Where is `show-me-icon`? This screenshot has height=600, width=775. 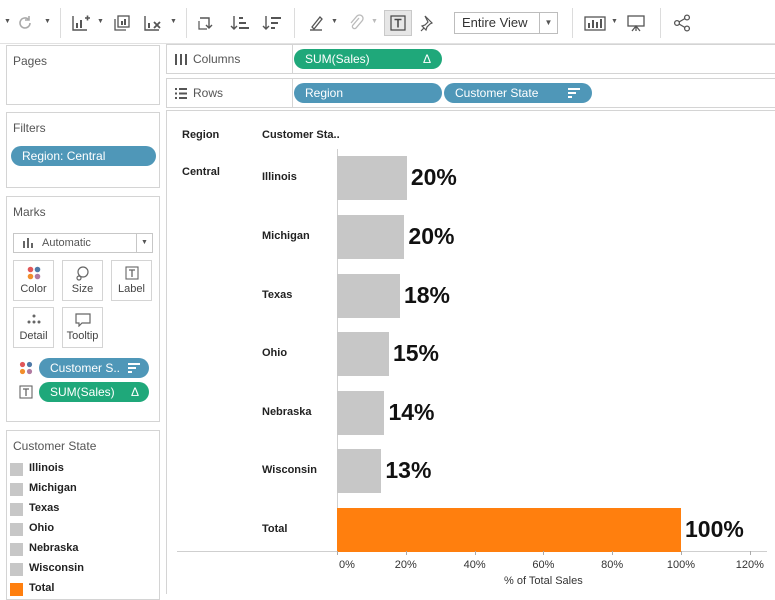 show-me-icon is located at coordinates (595, 23).